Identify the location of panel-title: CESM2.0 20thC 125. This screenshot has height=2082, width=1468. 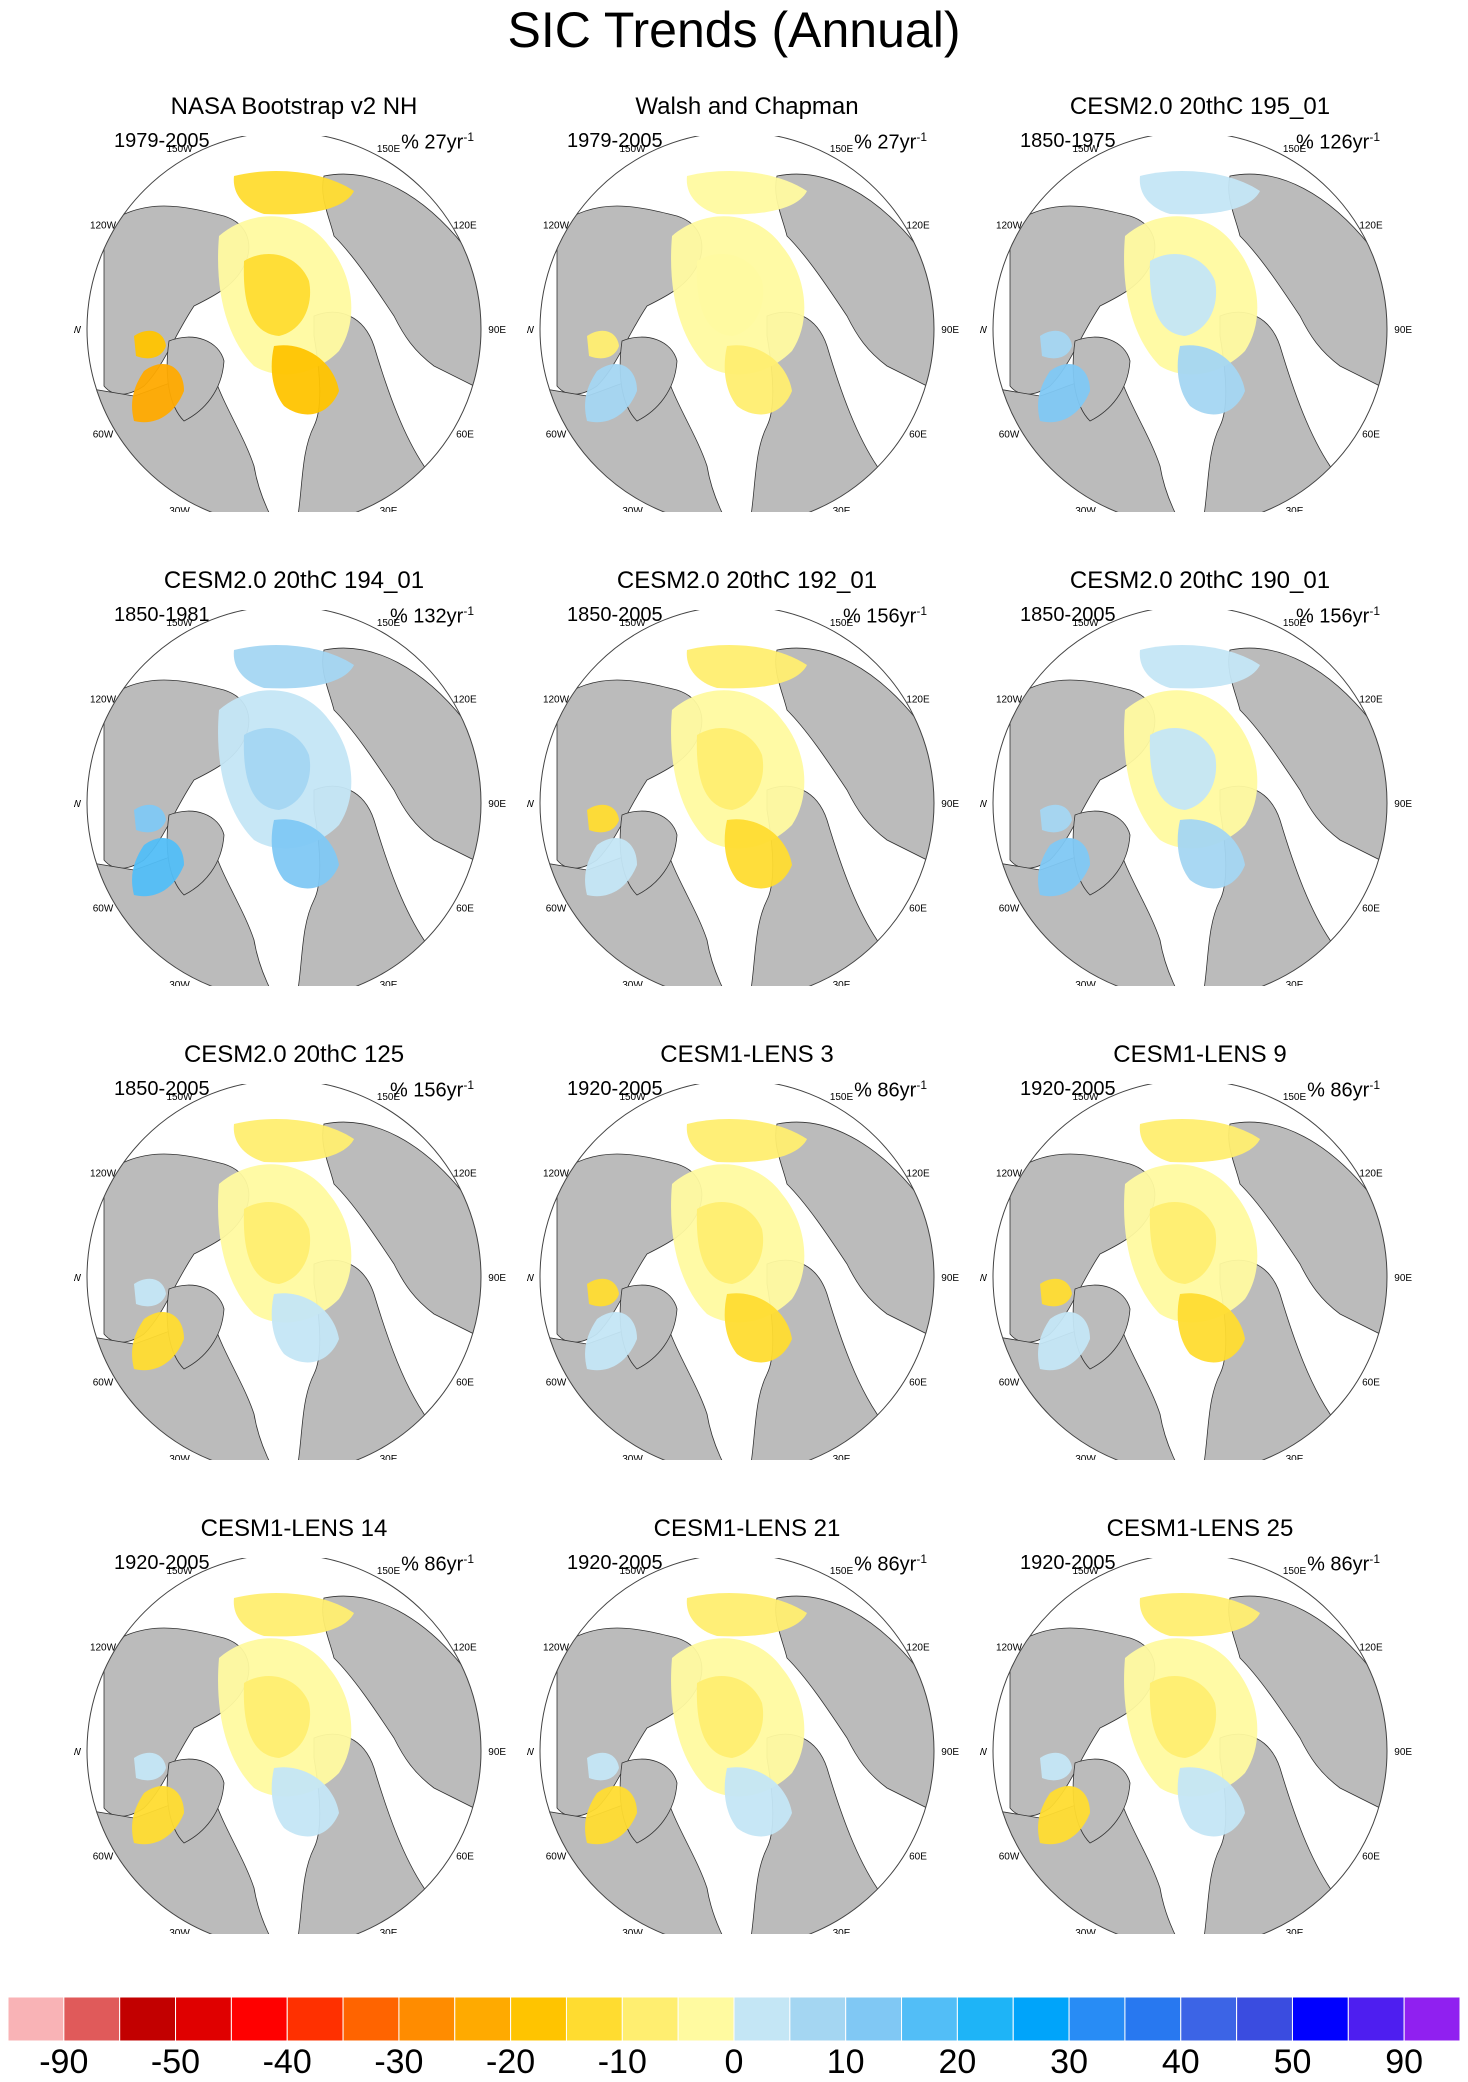
(294, 1054).